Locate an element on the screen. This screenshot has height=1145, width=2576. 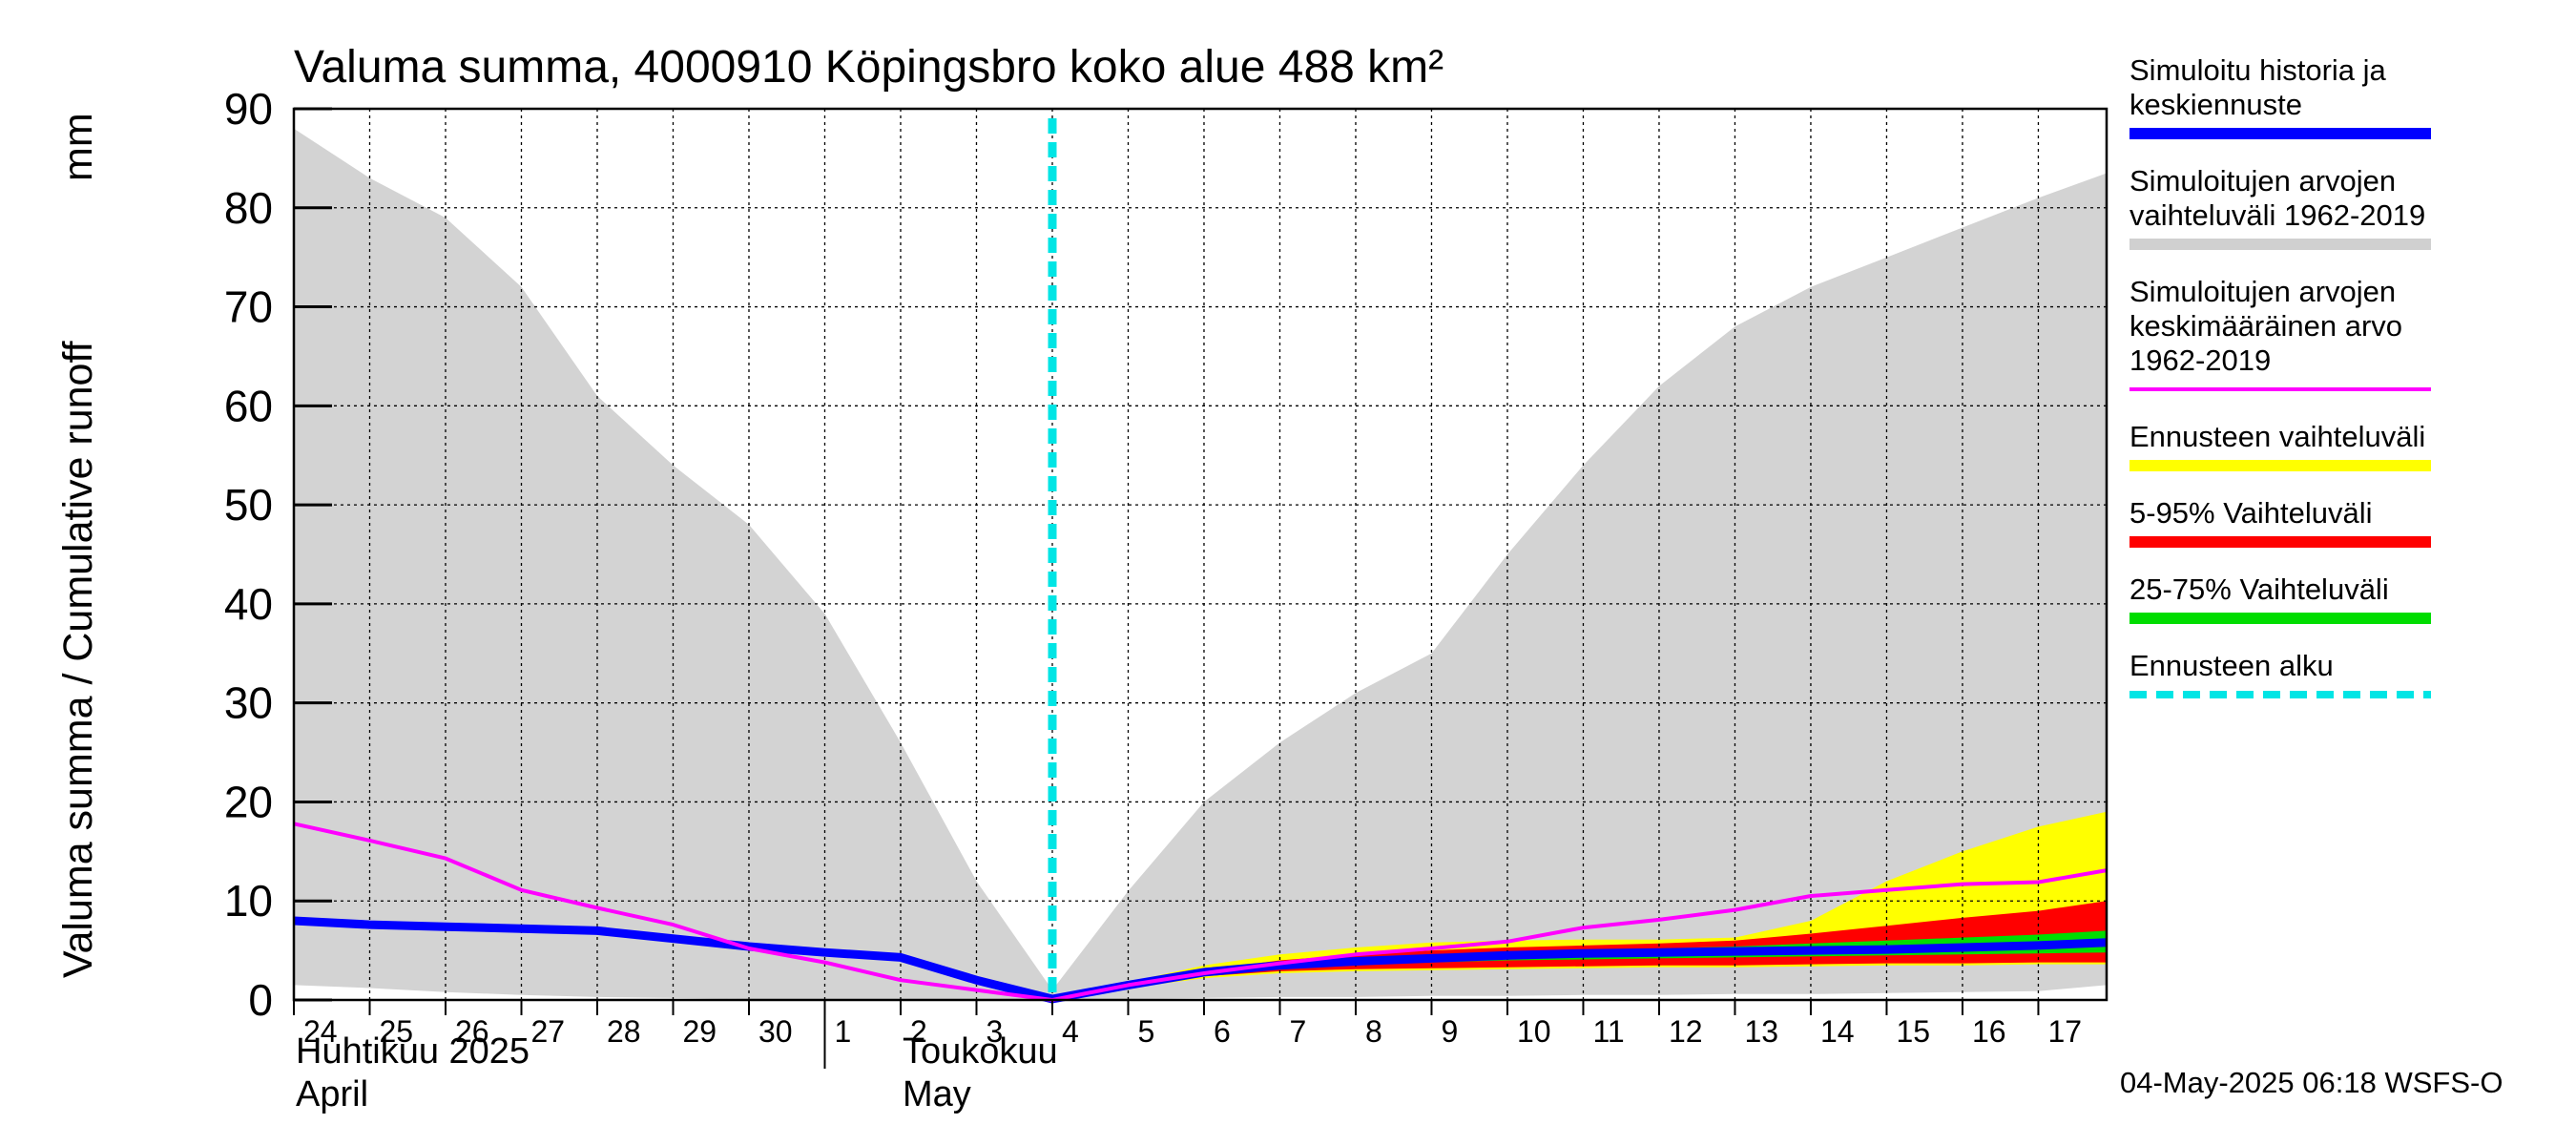
x-tick-label: 13 is located at coordinates (1761, 1031).